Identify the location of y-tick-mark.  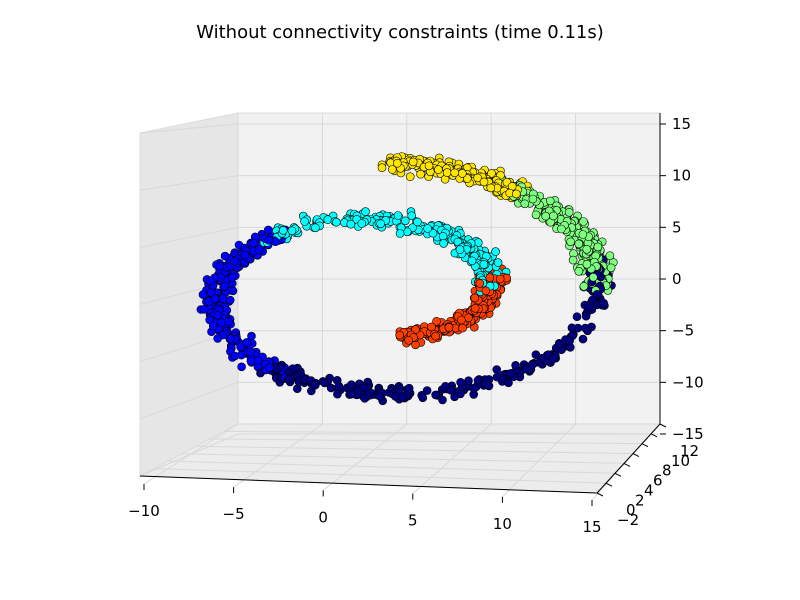
(636, 455).